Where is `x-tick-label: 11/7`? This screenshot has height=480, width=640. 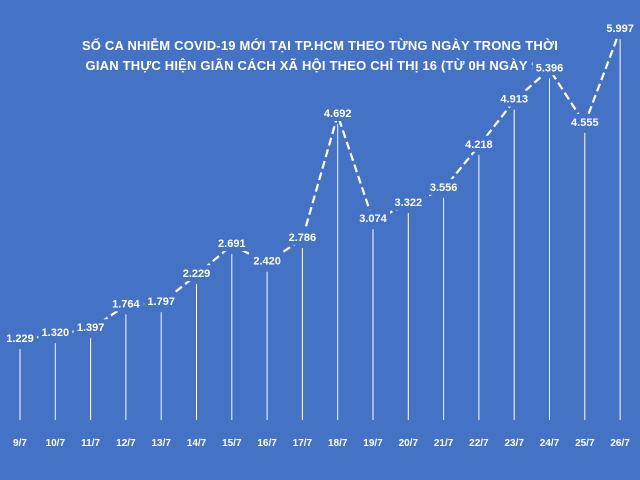 x-tick-label: 11/7 is located at coordinates (90, 443).